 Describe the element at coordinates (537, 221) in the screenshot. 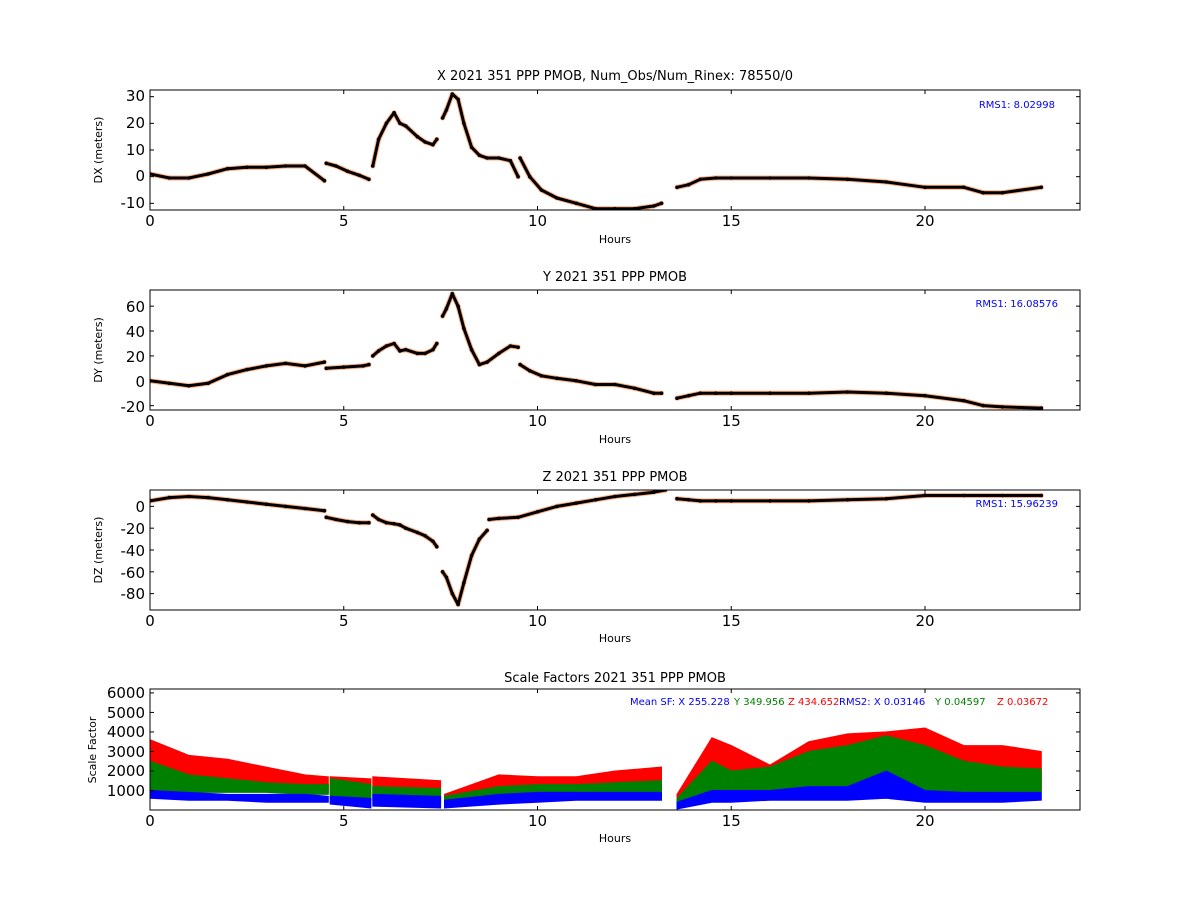

I see `panel-dx-xtick-label: 10` at that location.